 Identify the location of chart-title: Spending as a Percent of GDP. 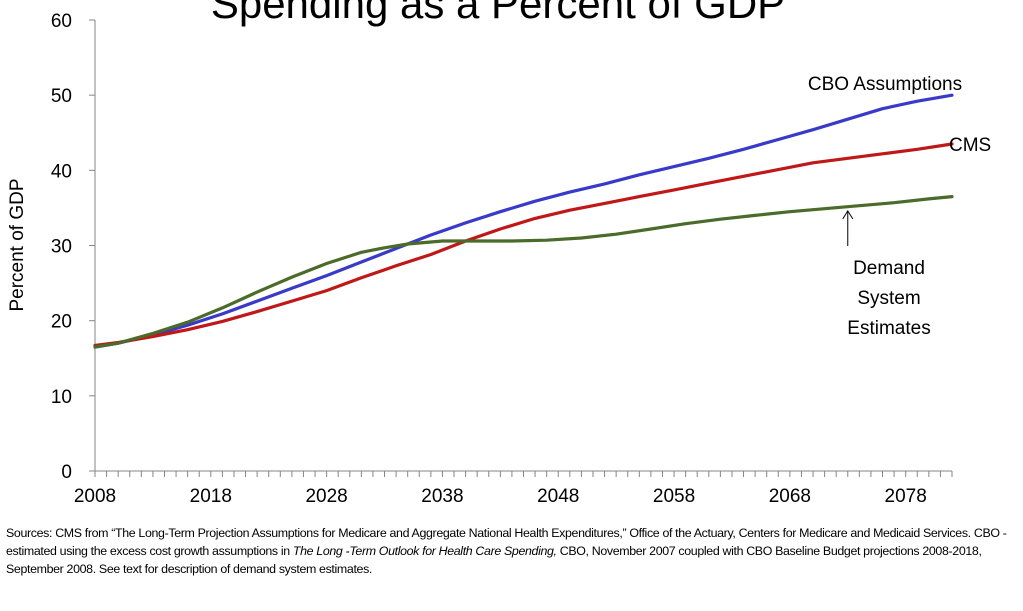
(498, 13).